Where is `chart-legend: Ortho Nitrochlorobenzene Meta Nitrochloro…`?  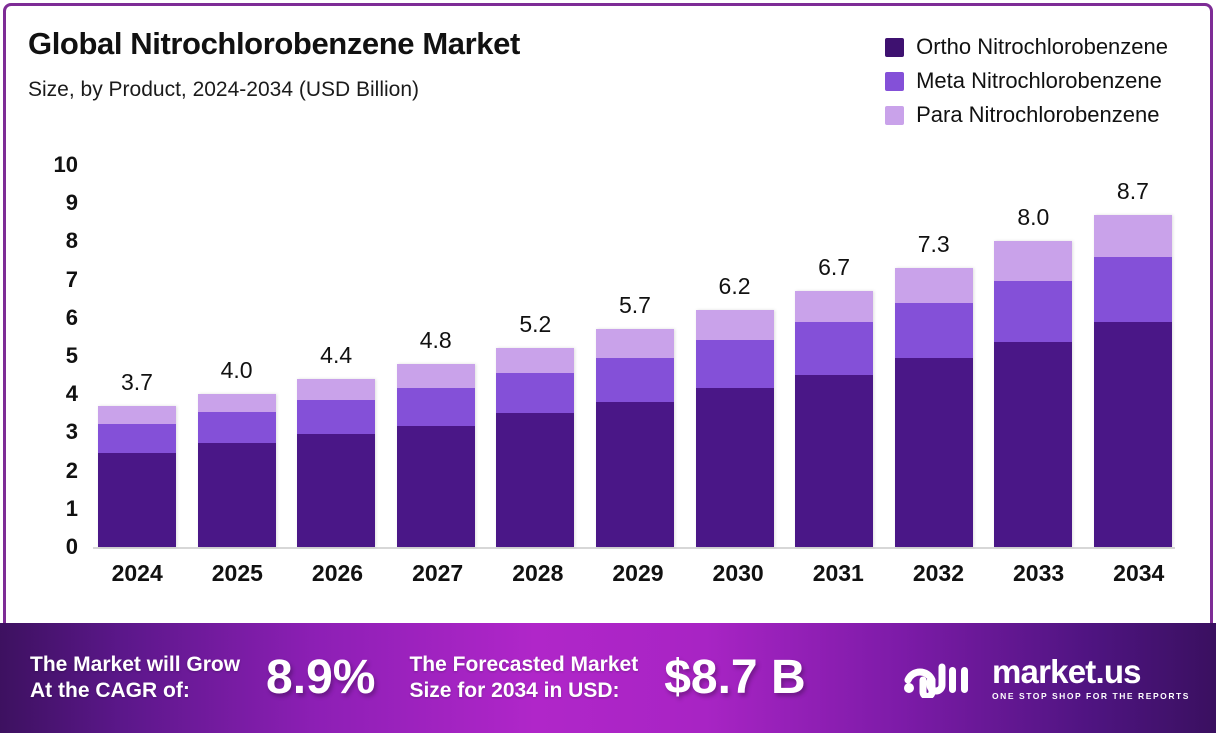 chart-legend: Ortho Nitrochlorobenzene Meta Nitrochloro… is located at coordinates (1026, 81).